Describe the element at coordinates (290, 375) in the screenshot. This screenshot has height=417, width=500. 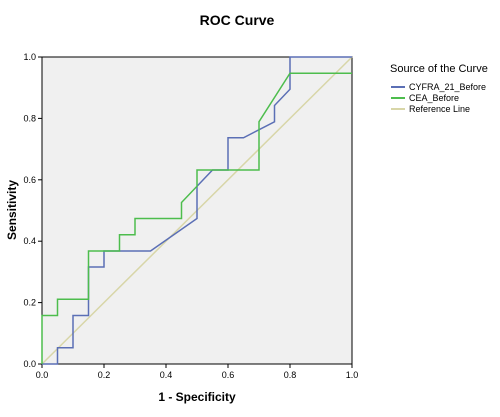
I see `x-tick-label: 0.8` at that location.